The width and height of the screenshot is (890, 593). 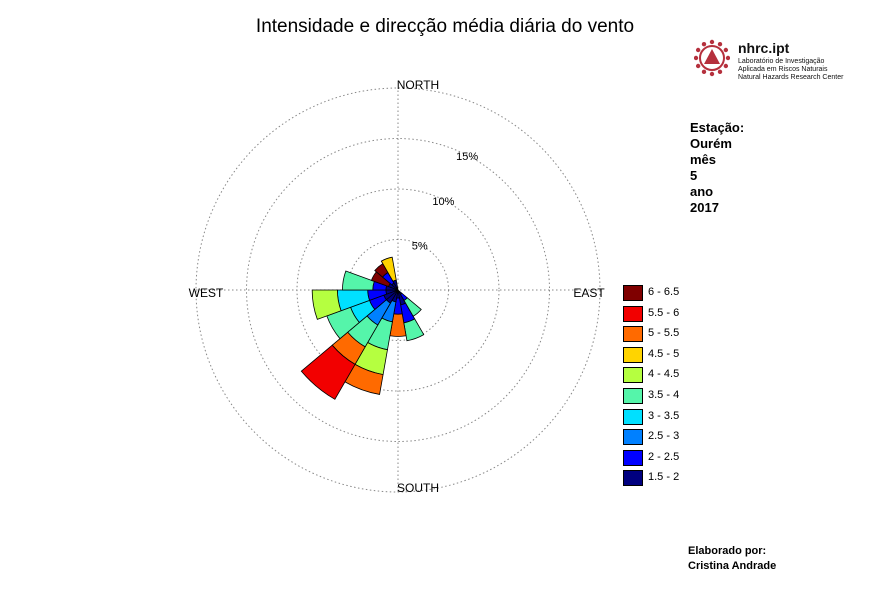 I want to click on legend-label: 1.5 - 2, so click(x=664, y=477).